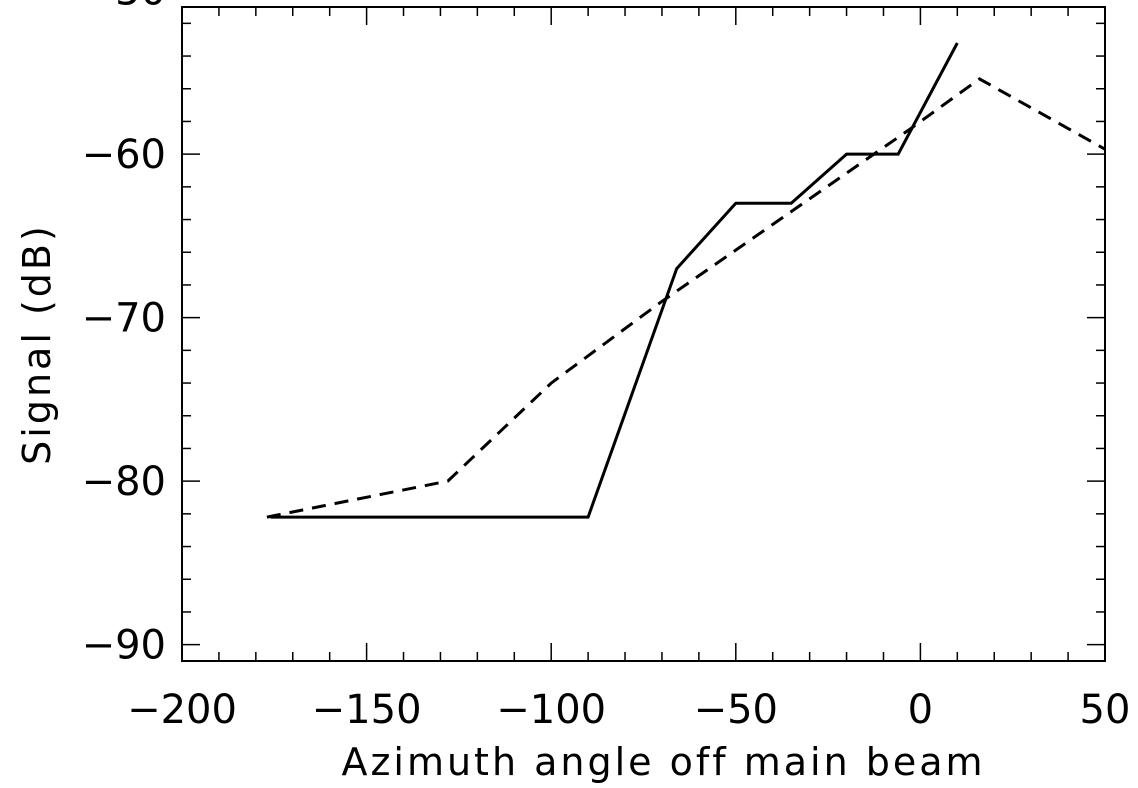 Image resolution: width=1138 pixels, height=788 pixels. What do you see at coordinates (124, 319) in the screenshot?
I see `y-tick-label: −70` at bounding box center [124, 319].